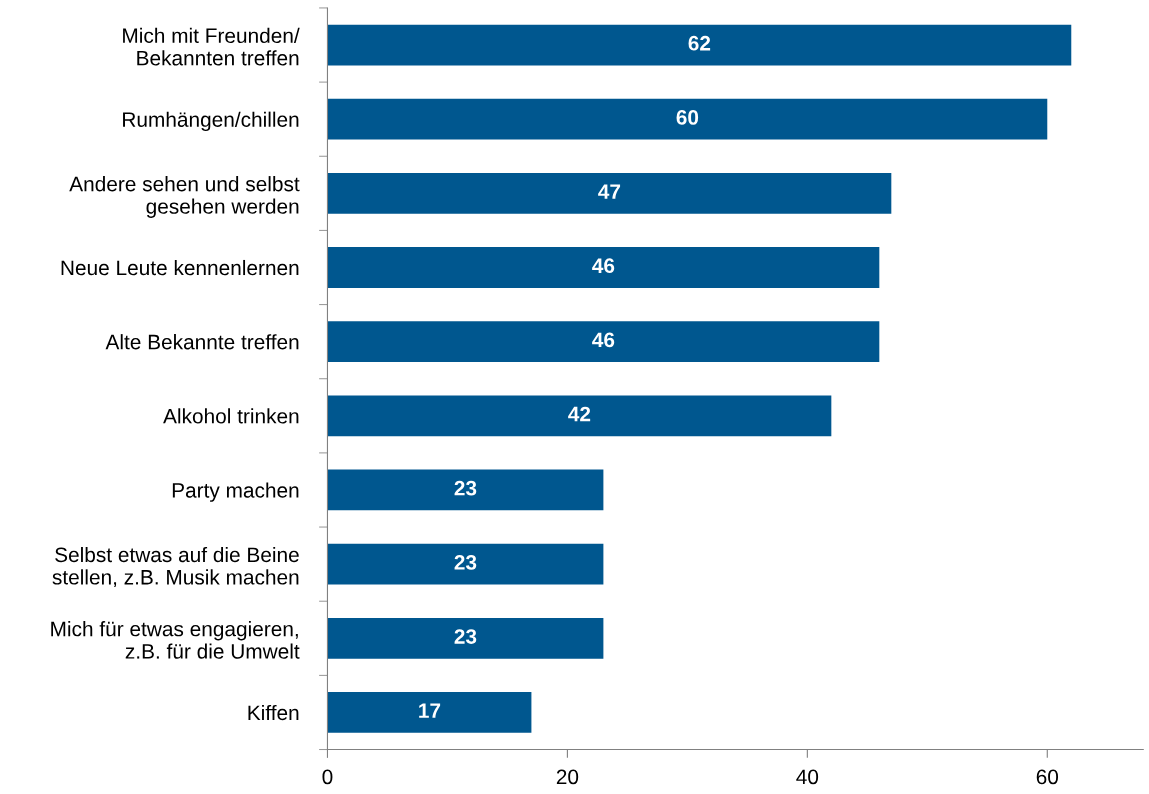  I want to click on y-tick-label: Mich mit Freunden/ Bekannten treffen, so click(211, 46).